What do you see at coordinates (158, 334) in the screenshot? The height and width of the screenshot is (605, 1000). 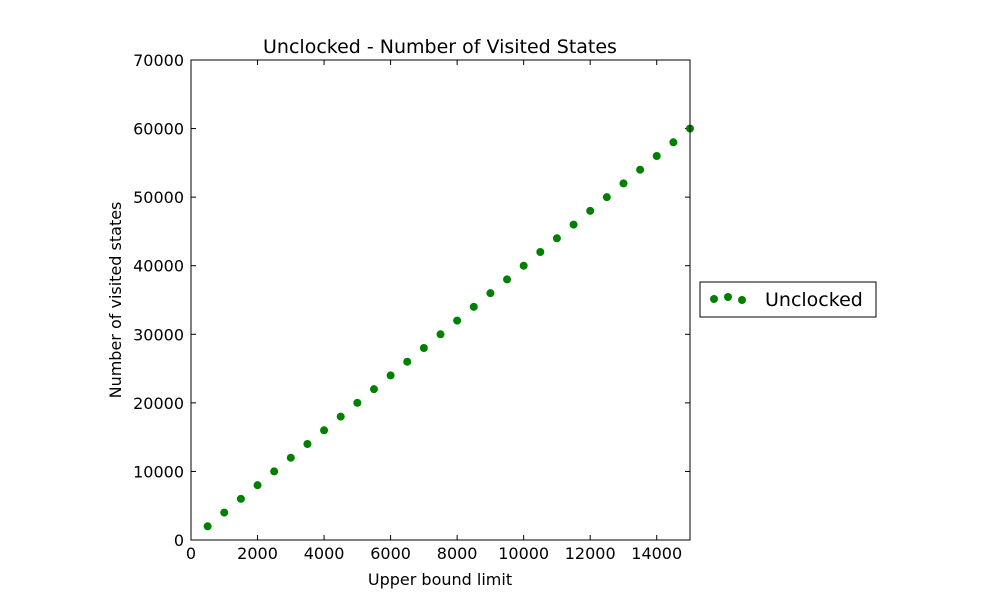 I see `y-tick-label: 30000` at bounding box center [158, 334].